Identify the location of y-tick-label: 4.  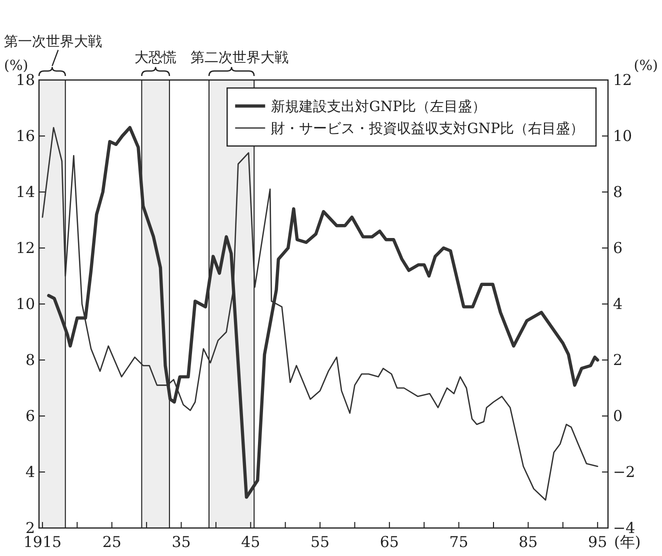
(30, 472).